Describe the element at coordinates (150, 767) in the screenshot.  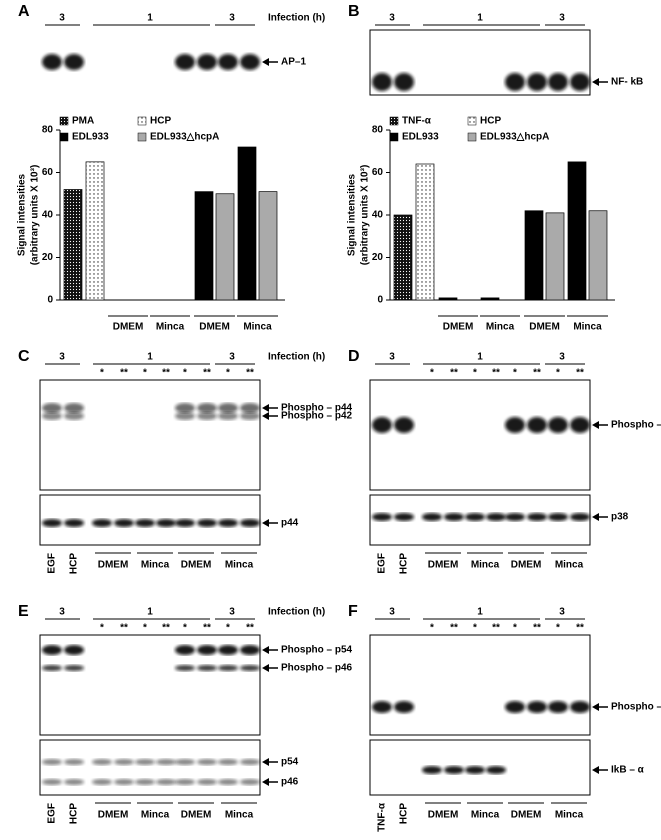
I see `blot-box` at that location.